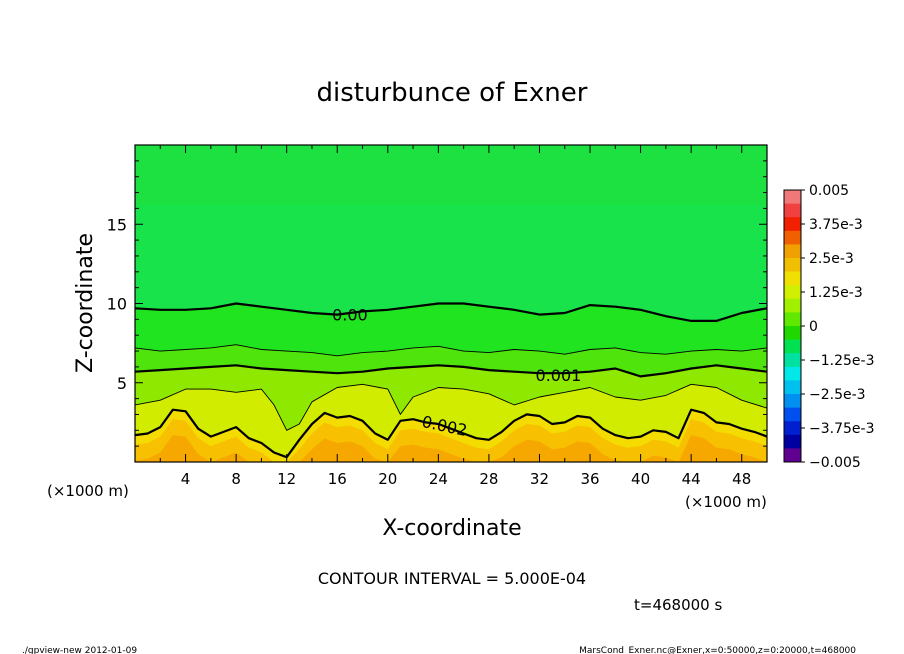 This screenshot has width=904, height=654. I want to click on x-tick-label: 20, so click(387, 479).